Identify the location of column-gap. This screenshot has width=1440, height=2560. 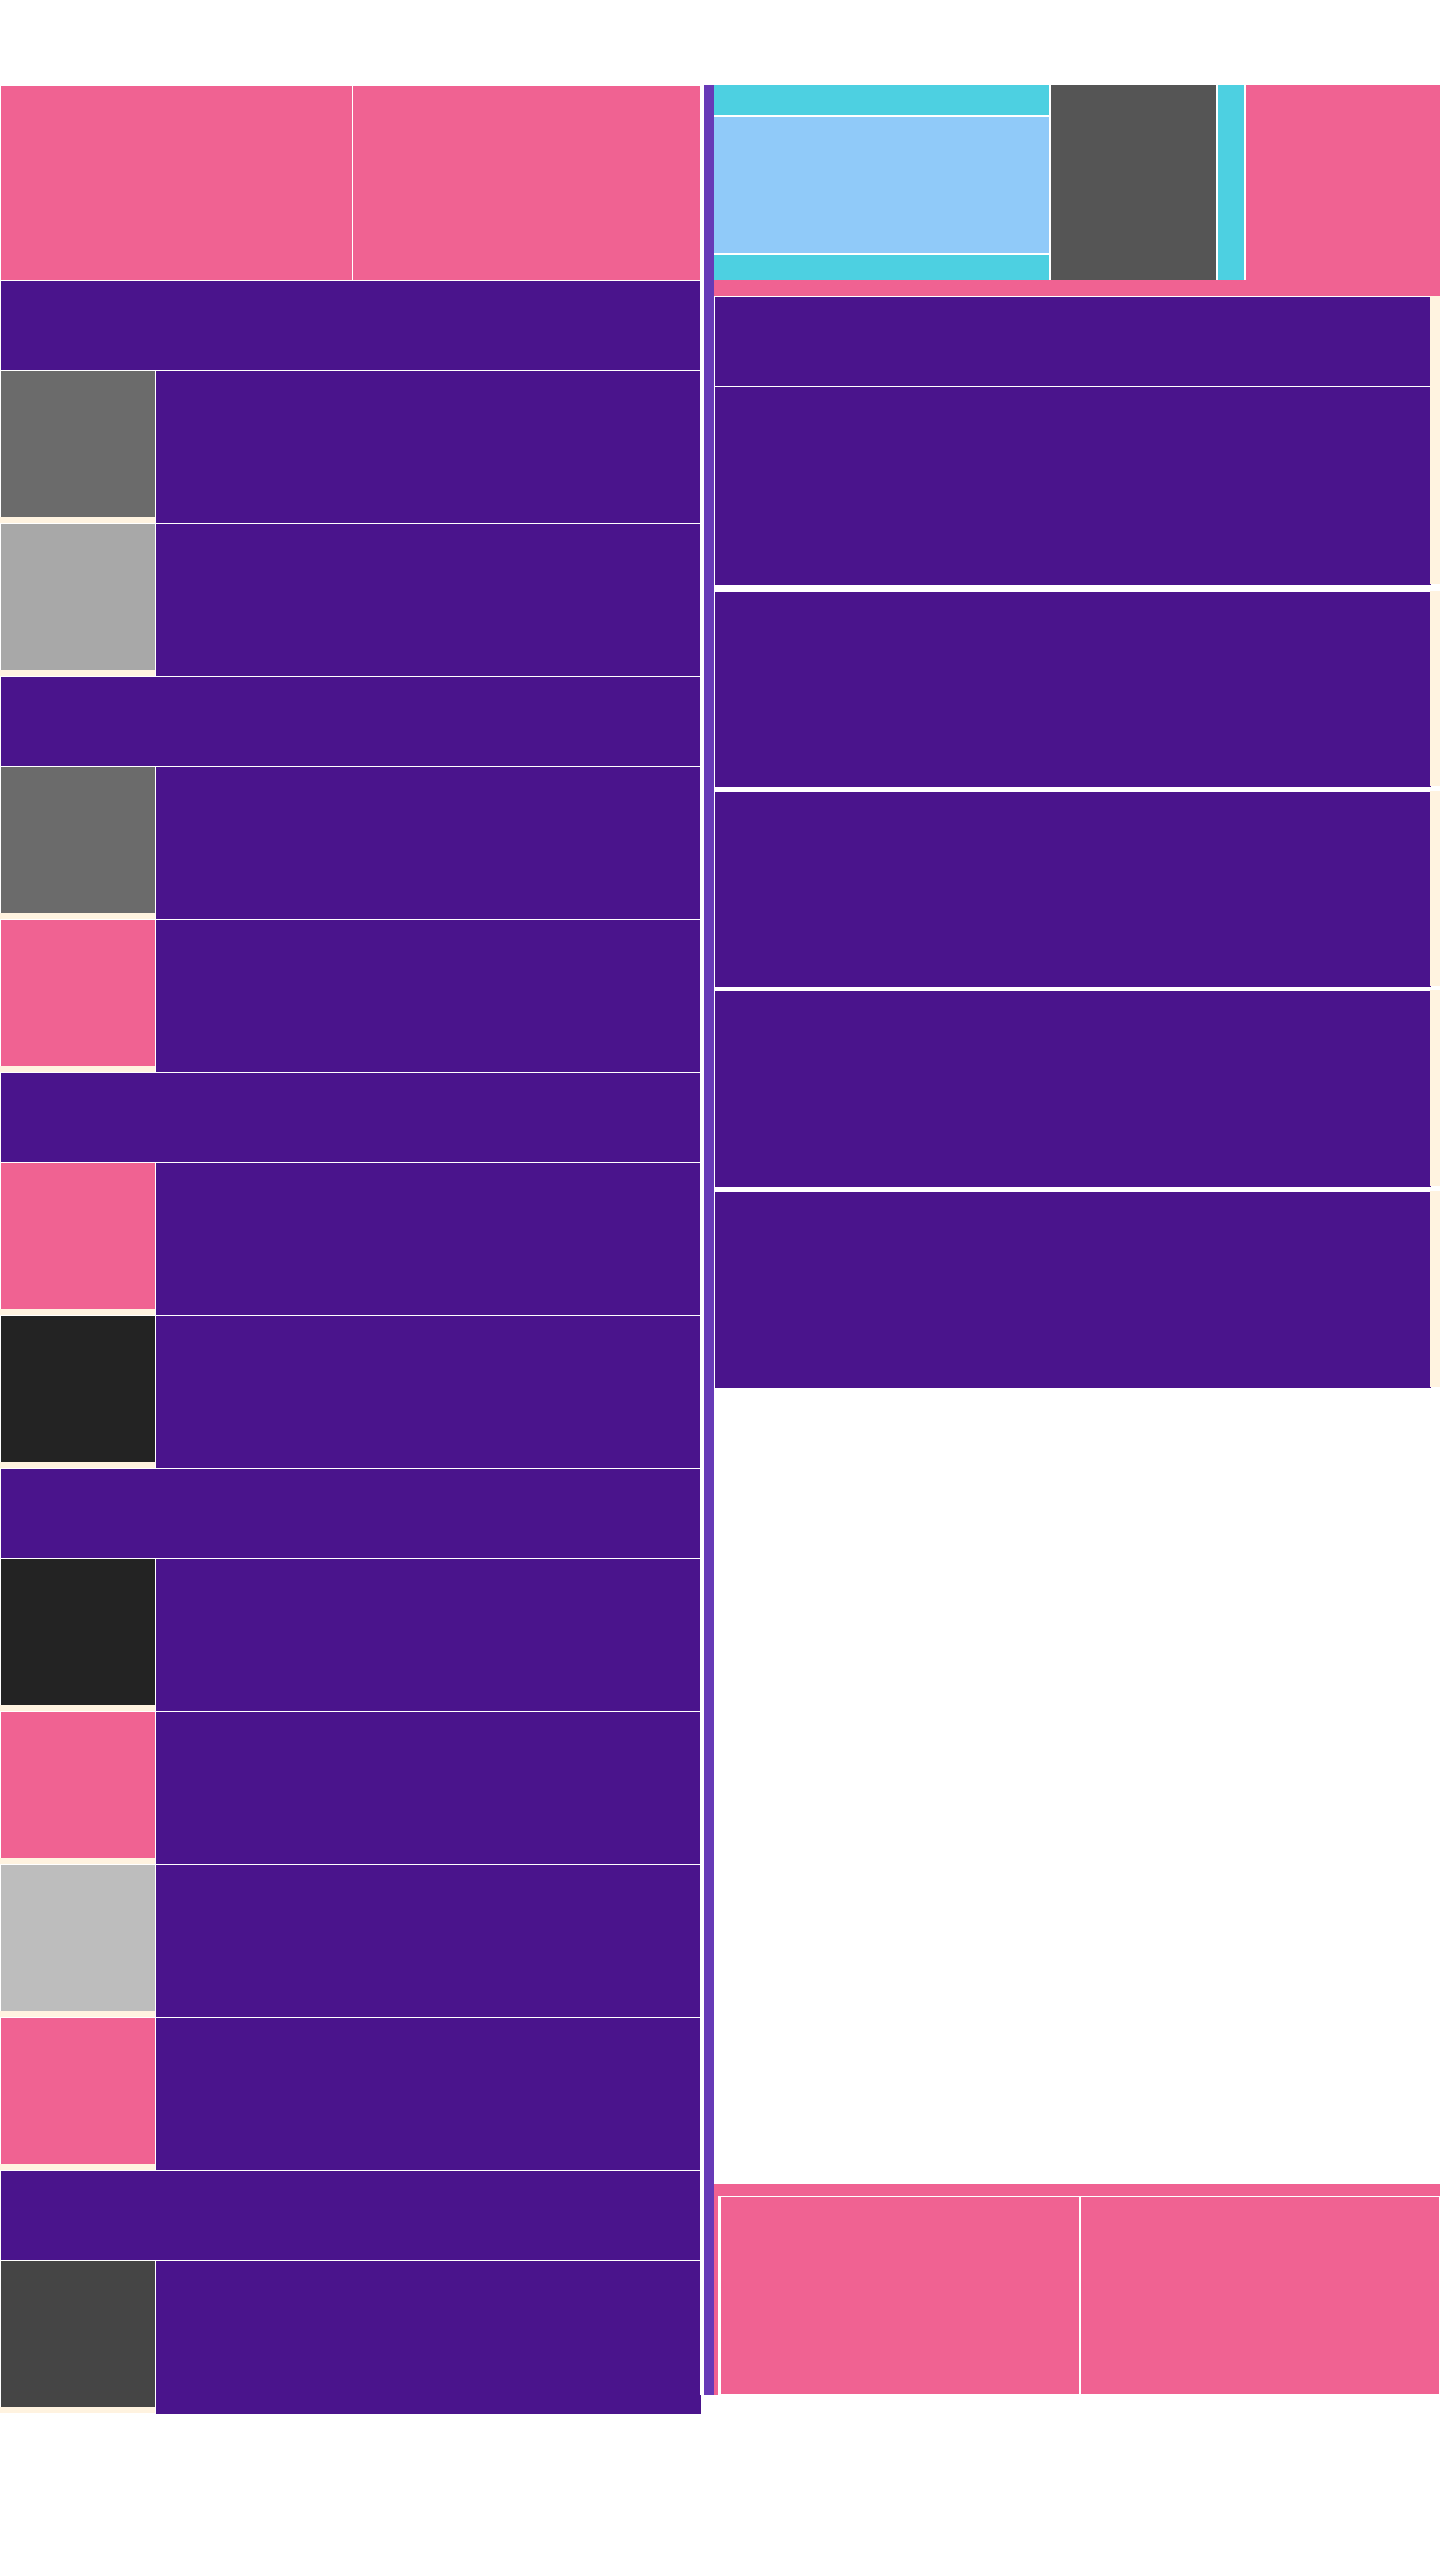
(702, 1240).